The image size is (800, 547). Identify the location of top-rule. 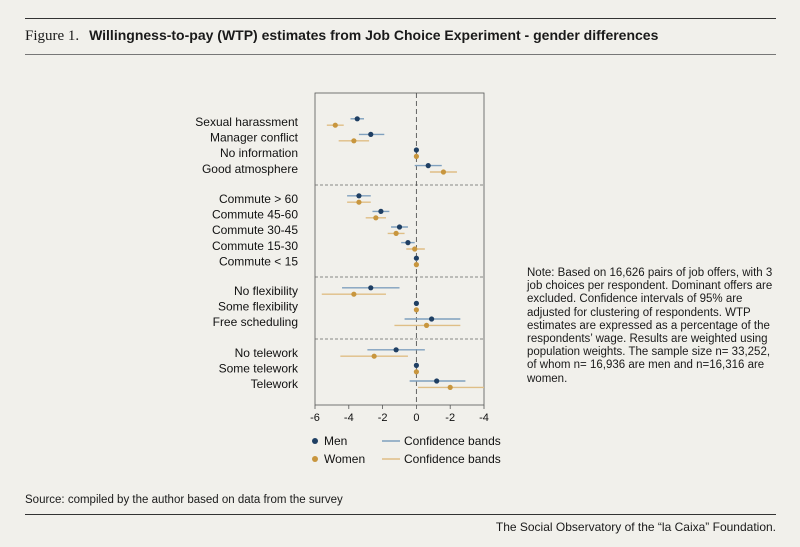
(400, 18).